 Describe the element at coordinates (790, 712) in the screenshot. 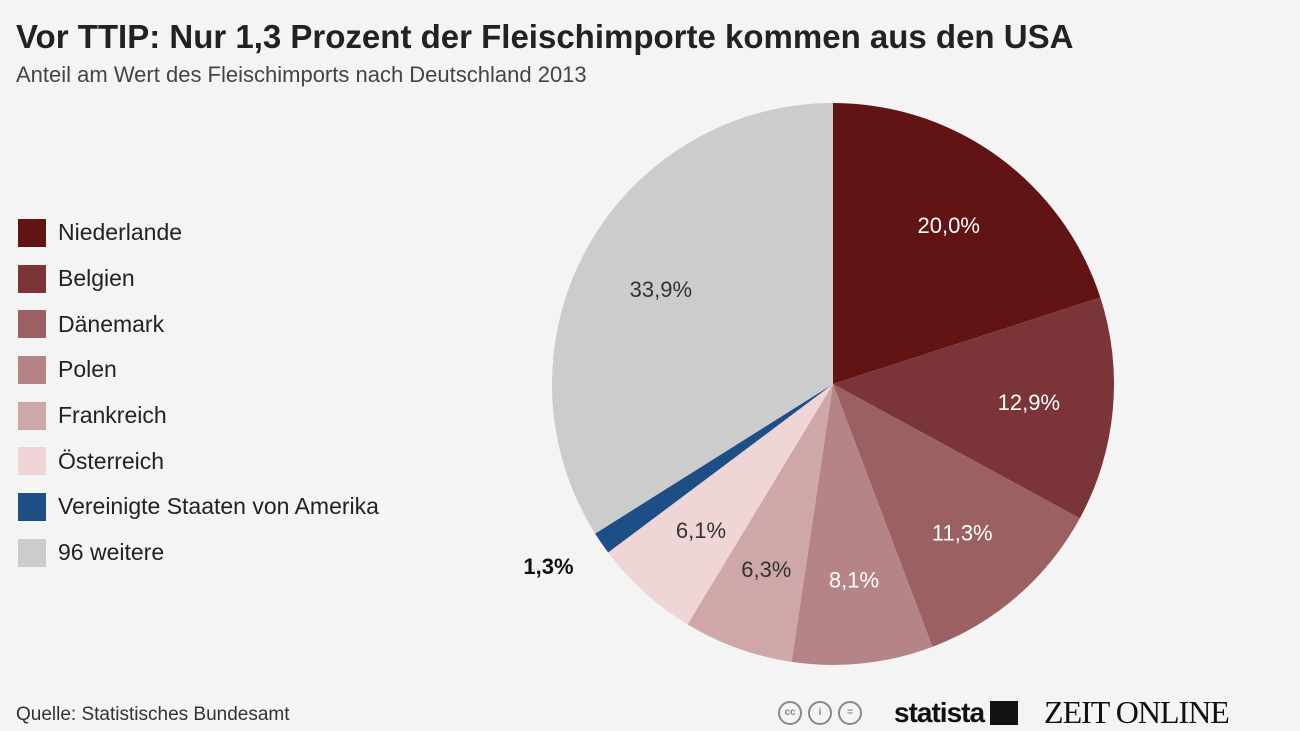

I see `cc-icon: cc` at that location.